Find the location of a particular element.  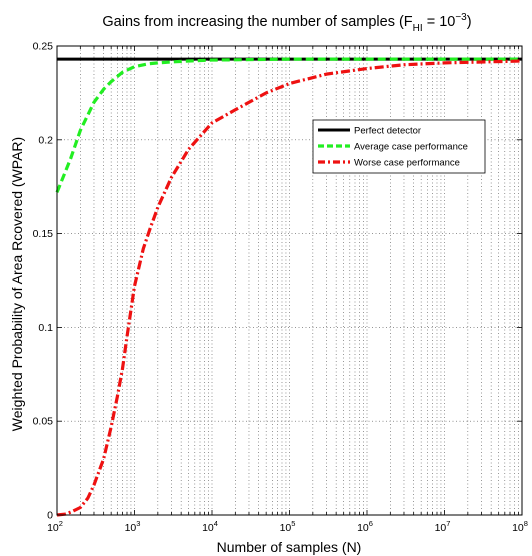

y-tick-label: 0.15 is located at coordinates (43, 234).